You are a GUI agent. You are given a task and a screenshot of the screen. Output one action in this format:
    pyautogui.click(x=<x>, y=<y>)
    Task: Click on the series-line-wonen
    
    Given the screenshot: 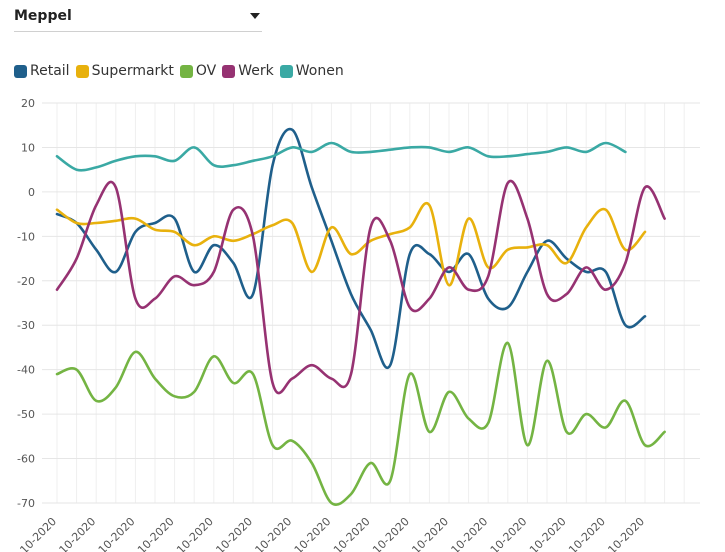 What is the action you would take?
    pyautogui.click(x=341, y=156)
    